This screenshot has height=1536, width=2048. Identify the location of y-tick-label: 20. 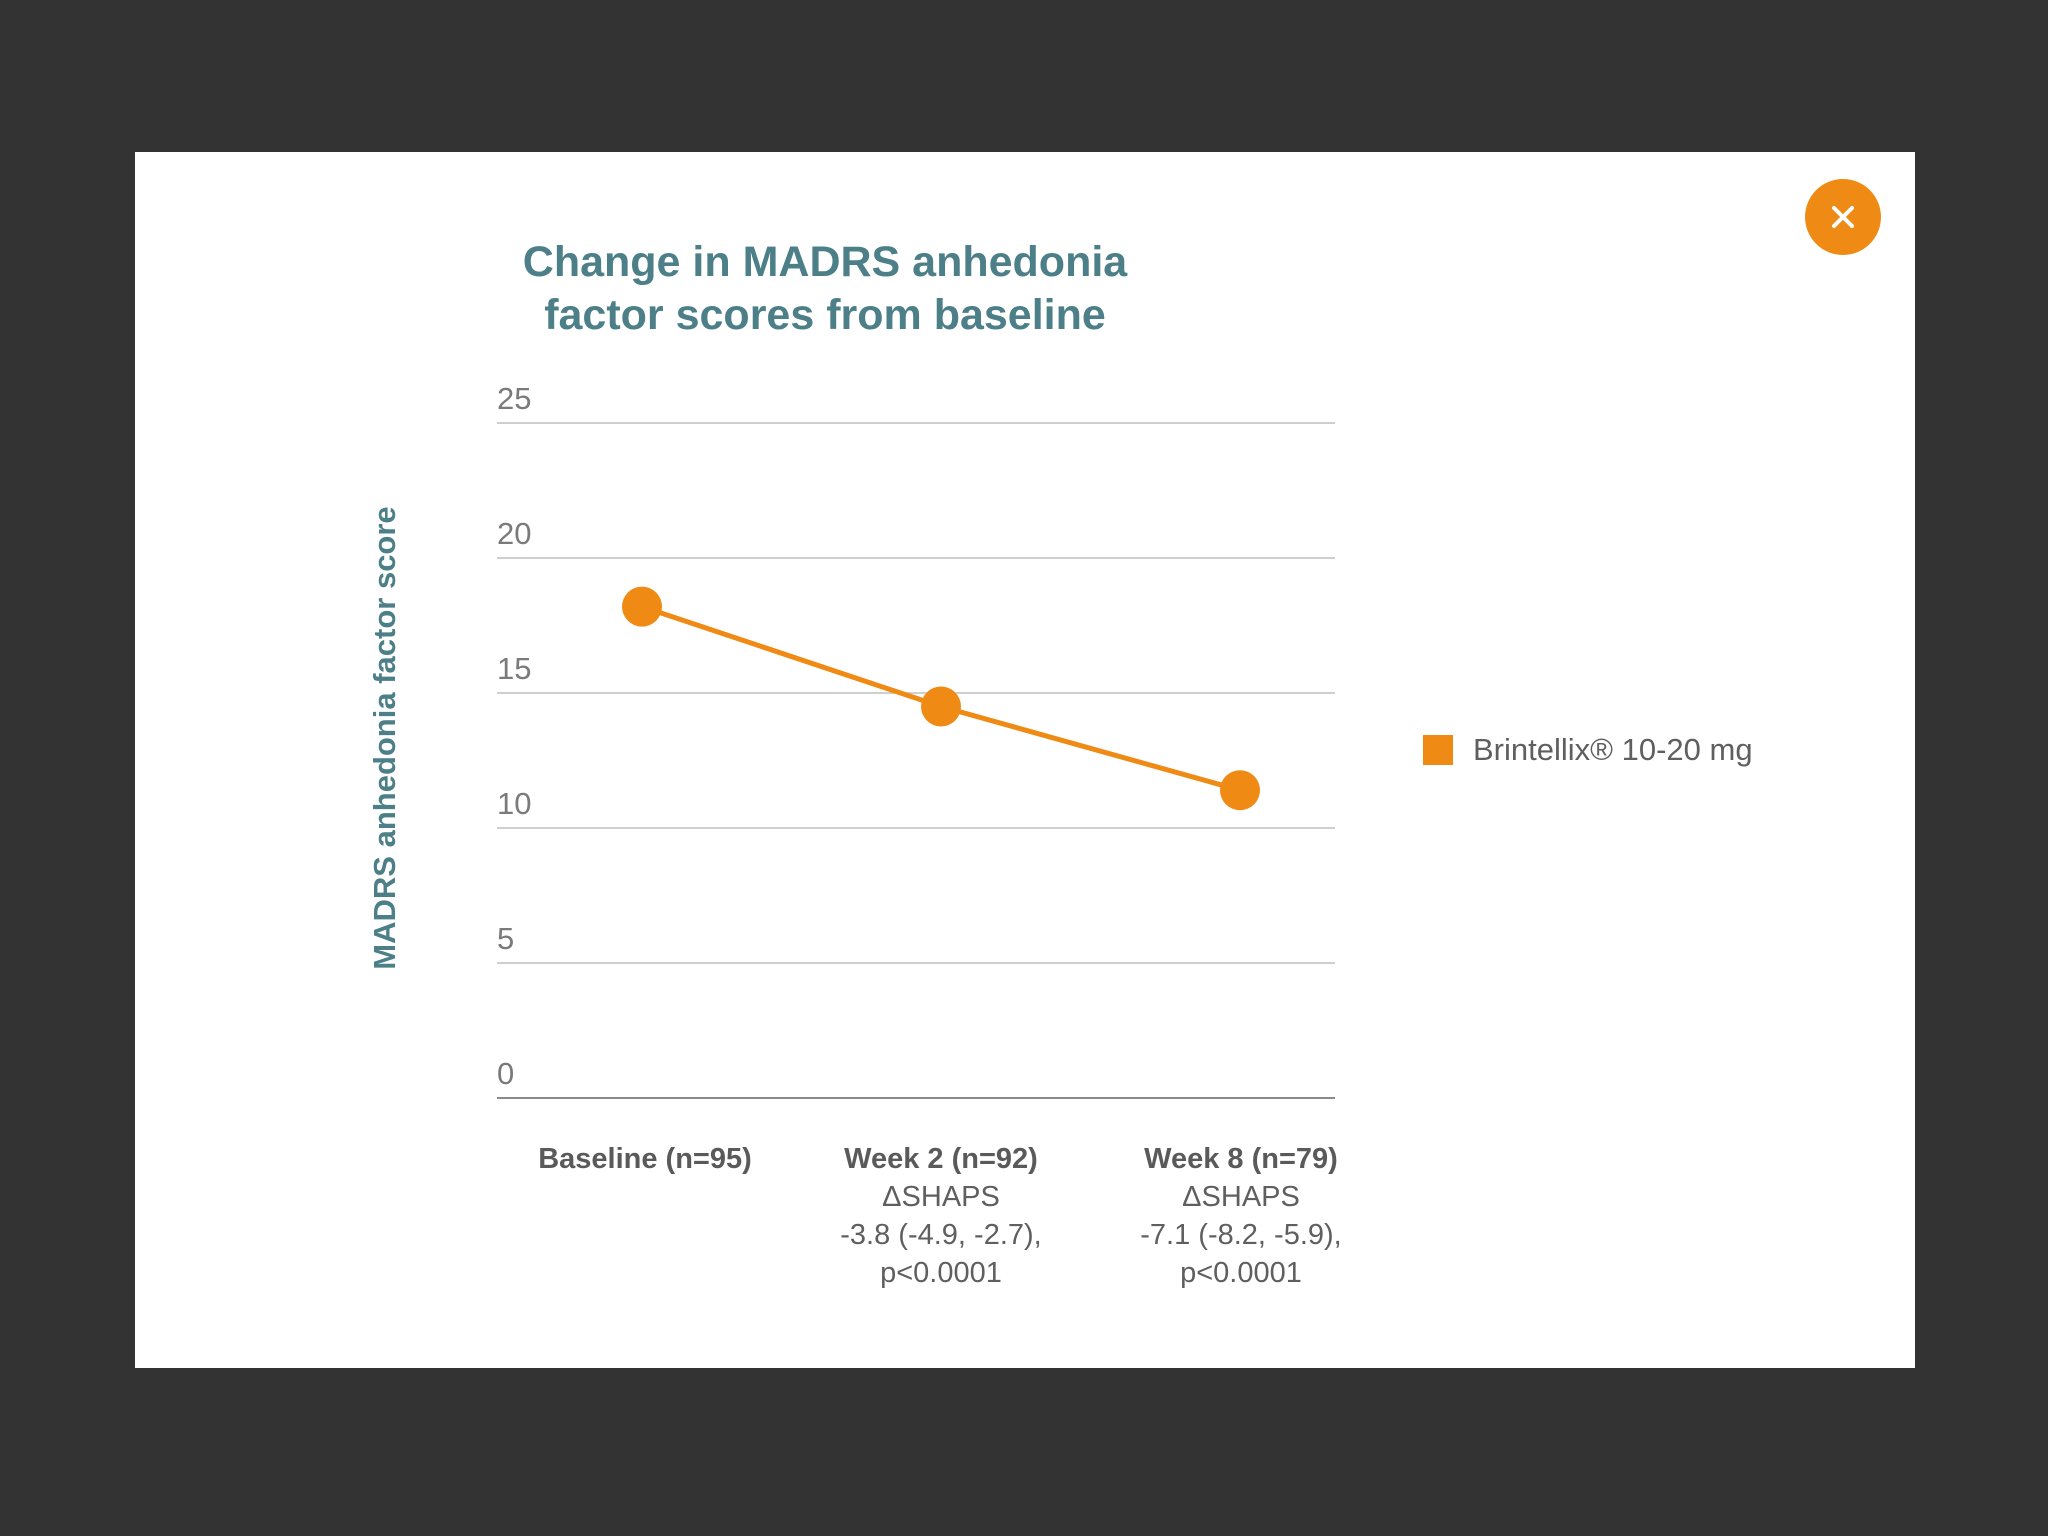
(514, 533).